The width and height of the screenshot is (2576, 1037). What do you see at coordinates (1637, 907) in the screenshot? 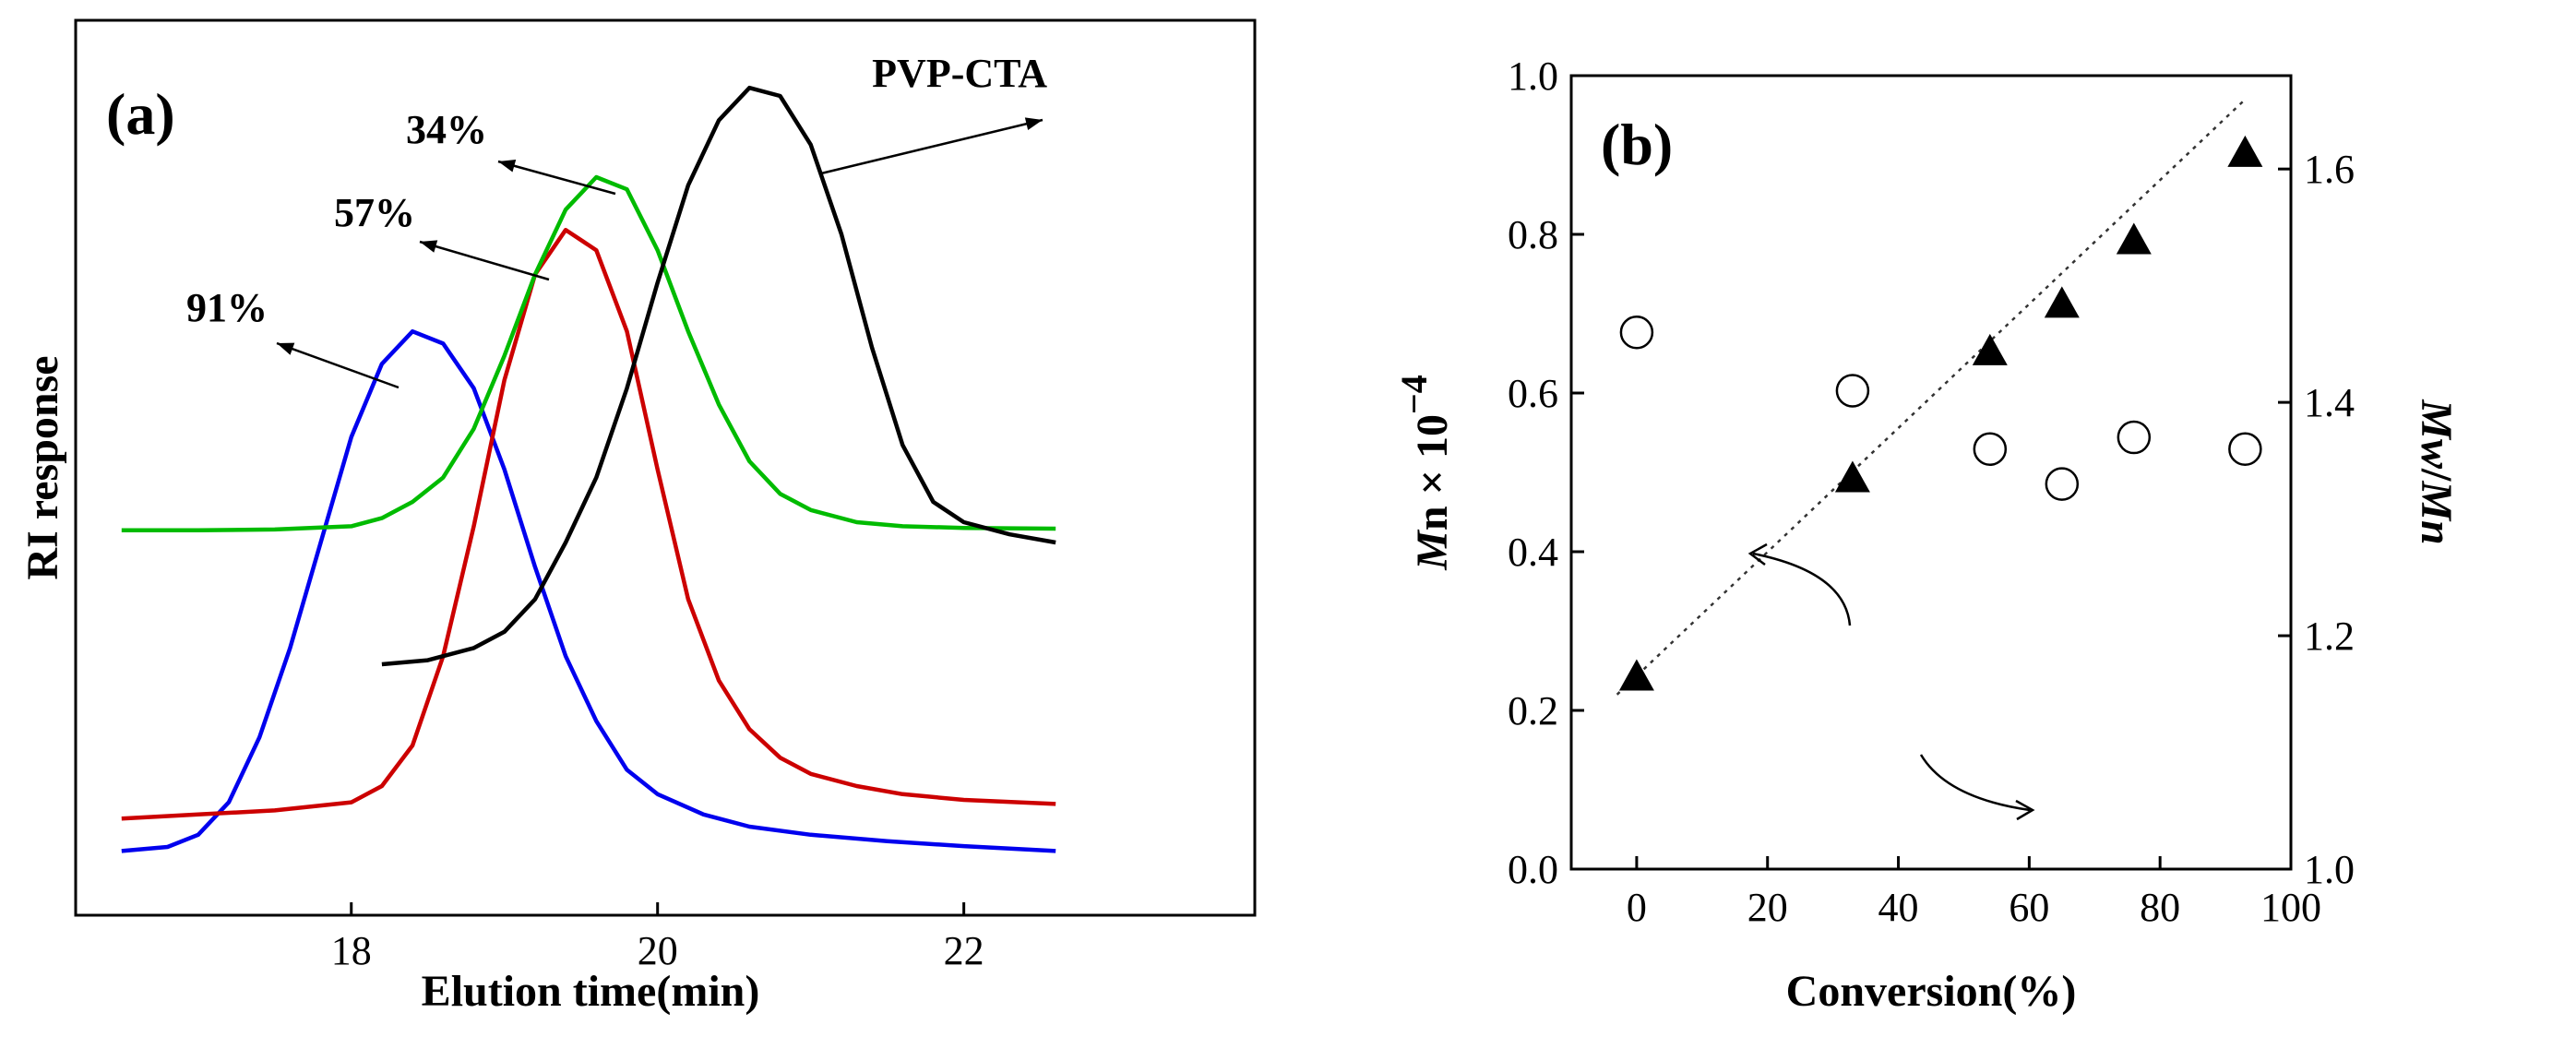
I see `b-x-tick-label-0: 0` at bounding box center [1637, 907].